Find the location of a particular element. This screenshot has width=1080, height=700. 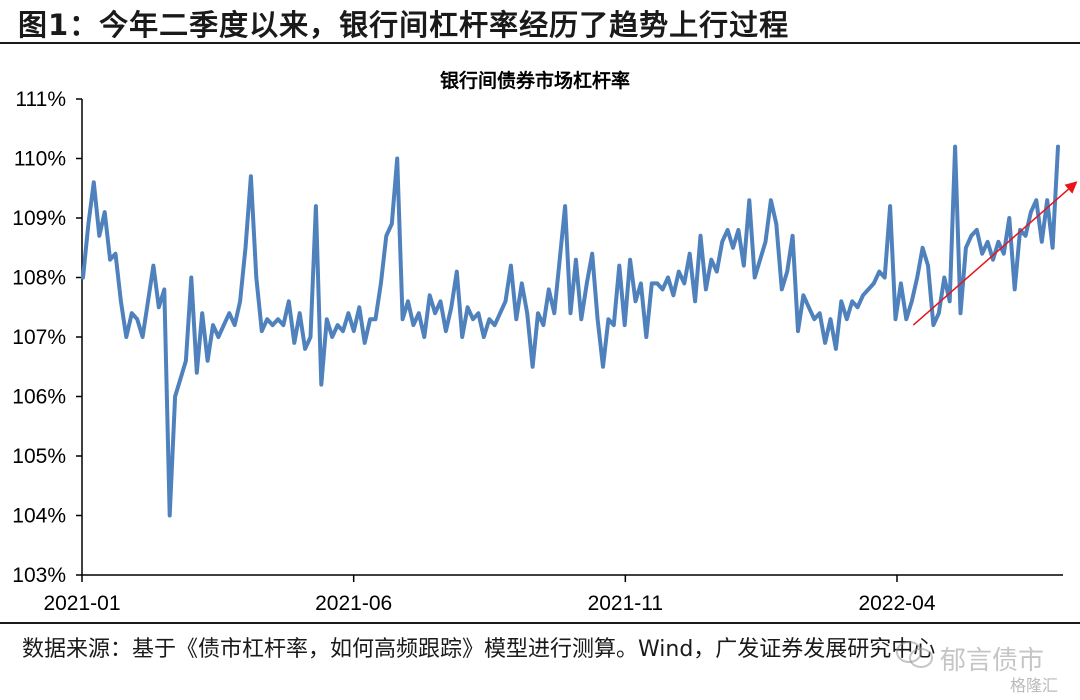

watermark-account-text: 郁言债市 is located at coordinates (992, 661).